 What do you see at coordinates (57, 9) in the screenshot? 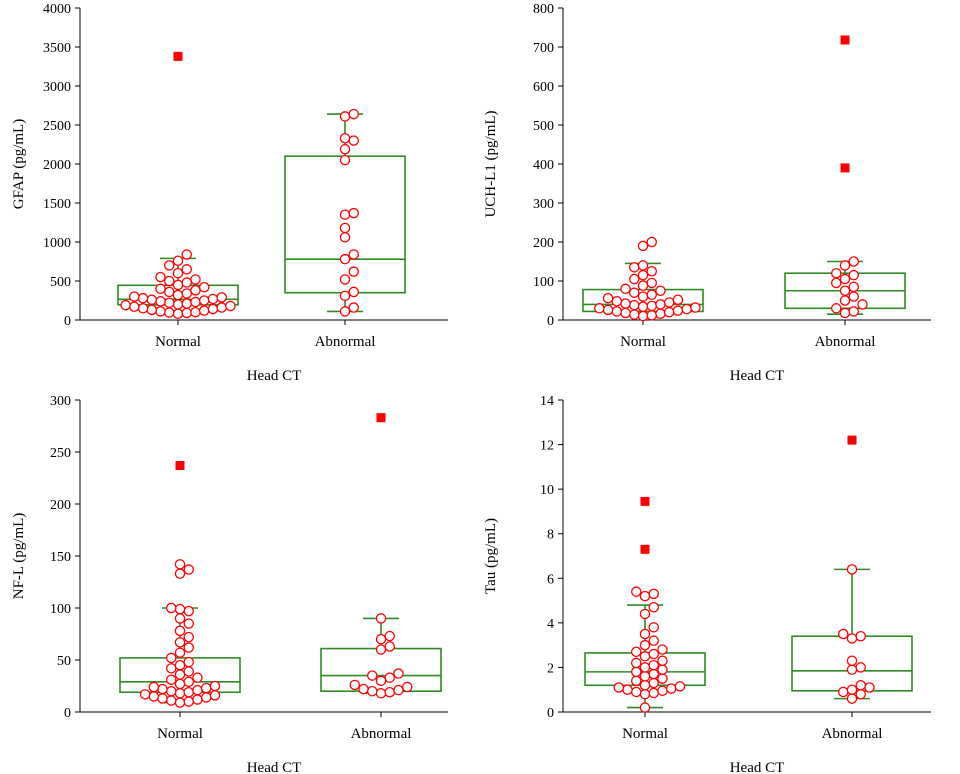
I see `y-tick-label: 4000` at bounding box center [57, 9].